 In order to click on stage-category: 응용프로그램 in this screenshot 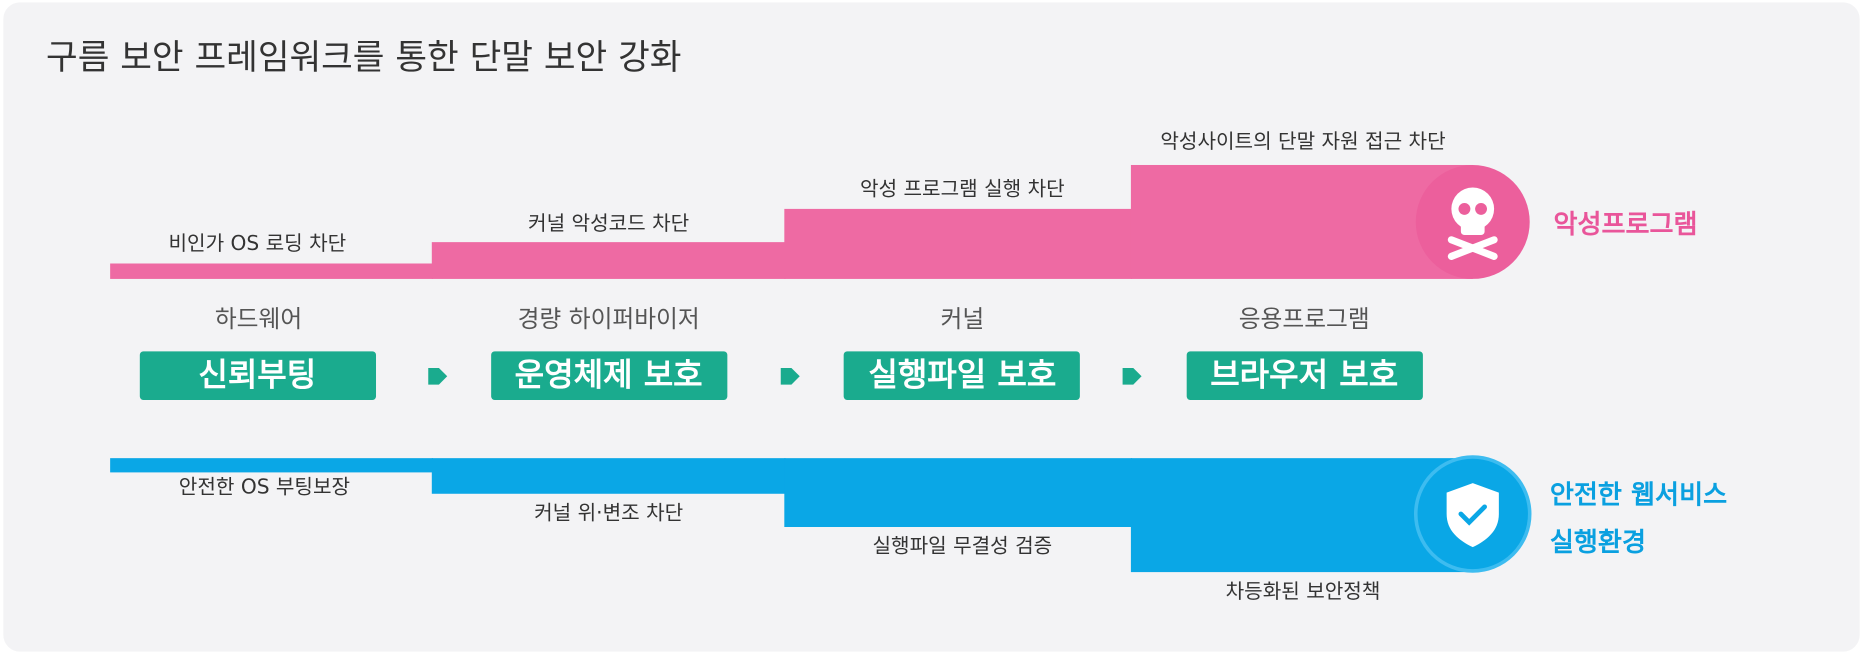, I will do `click(1304, 319)`.